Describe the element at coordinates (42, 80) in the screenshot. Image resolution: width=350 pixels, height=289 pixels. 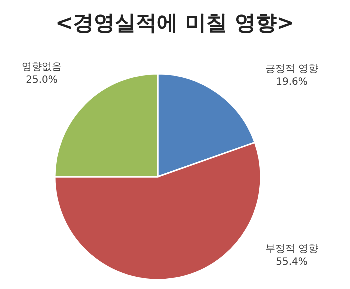
I see `data-label: 25.0%` at that location.